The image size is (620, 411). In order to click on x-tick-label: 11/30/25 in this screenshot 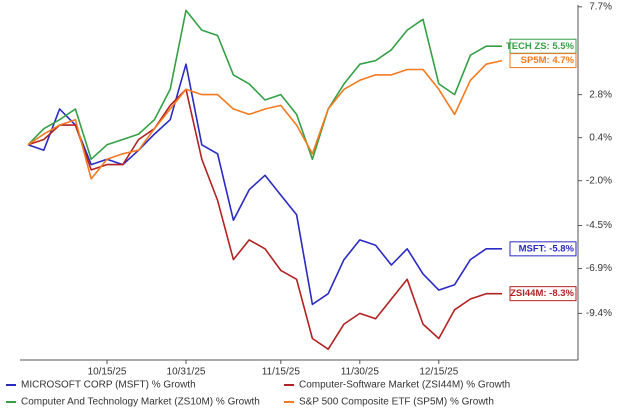, I will do `click(360, 372)`.